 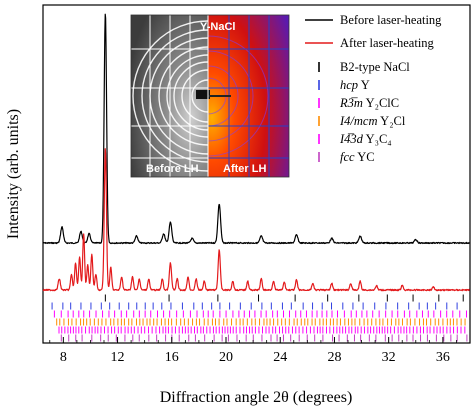 I want to click on reference-tick-rows, so click(x=259, y=318).